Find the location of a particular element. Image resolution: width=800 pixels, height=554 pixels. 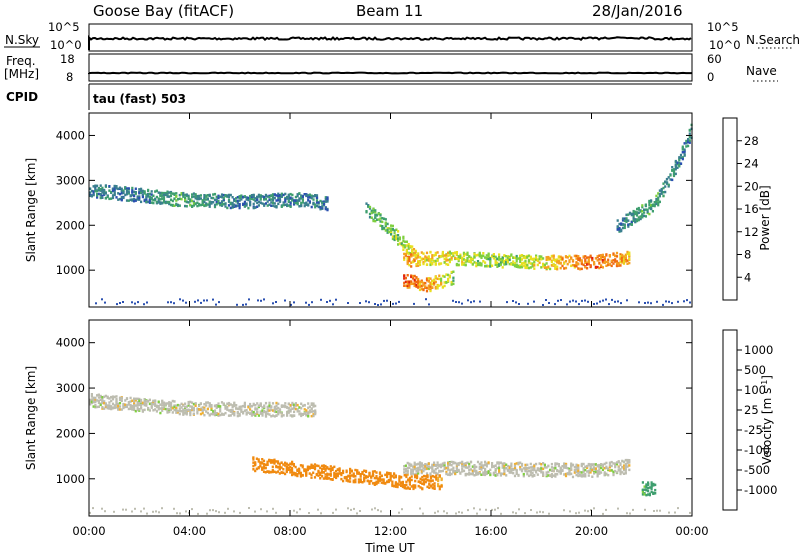

freq-panel-frame is located at coordinates (390, 67).